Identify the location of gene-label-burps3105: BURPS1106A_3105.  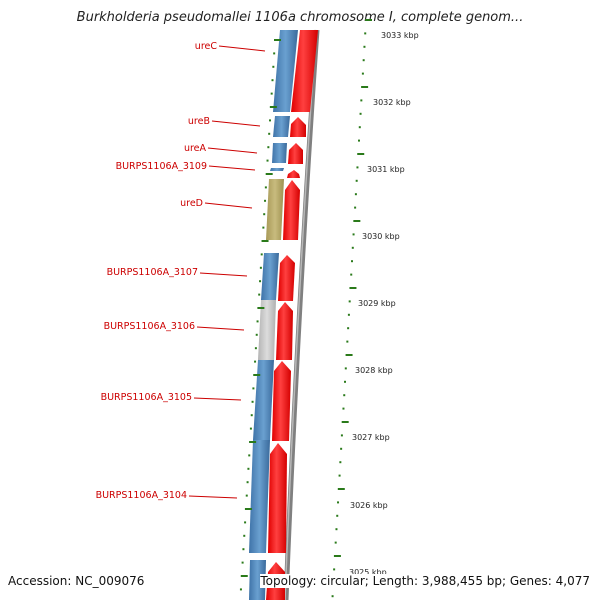
(146, 397).